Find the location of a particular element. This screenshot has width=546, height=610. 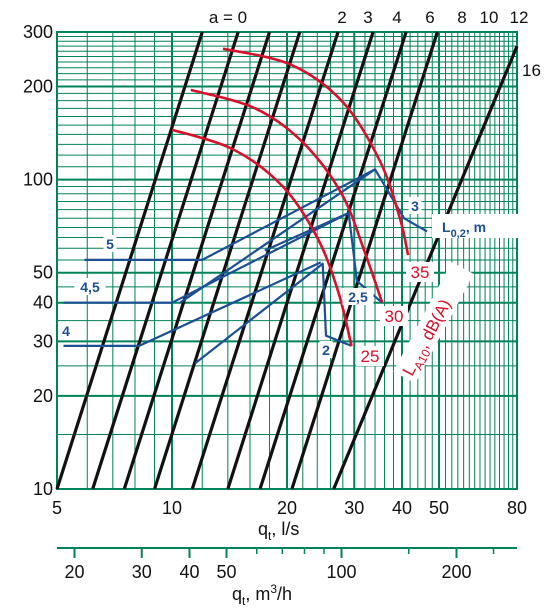

a-line-label: 3 is located at coordinates (367, 17).